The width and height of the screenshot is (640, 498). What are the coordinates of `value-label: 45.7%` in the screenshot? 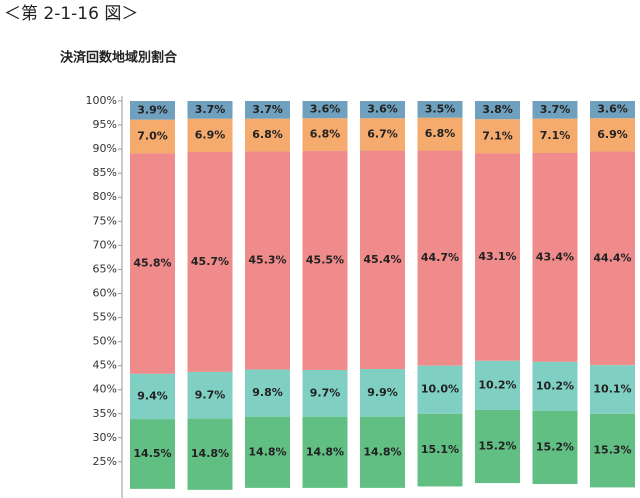 It's located at (210, 261).